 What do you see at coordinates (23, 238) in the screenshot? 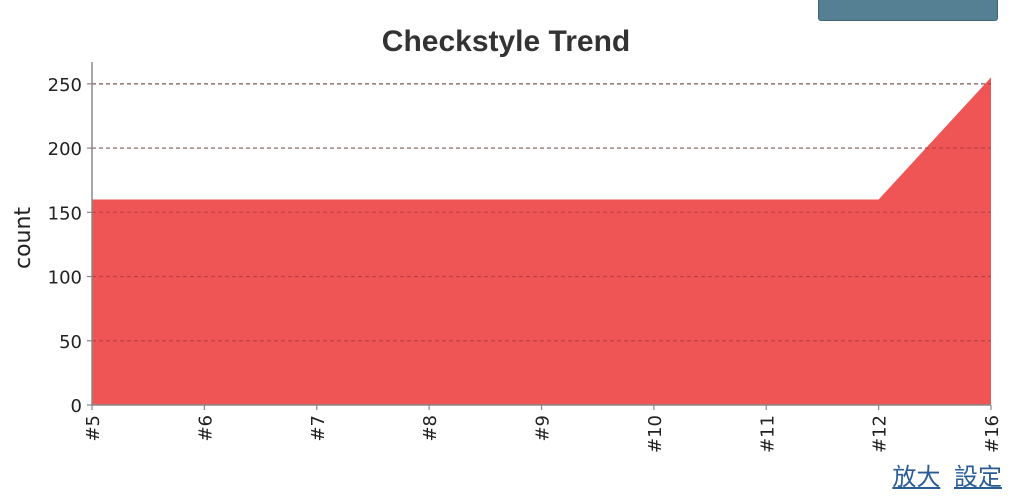
I see `y-axis-label: count` at bounding box center [23, 238].